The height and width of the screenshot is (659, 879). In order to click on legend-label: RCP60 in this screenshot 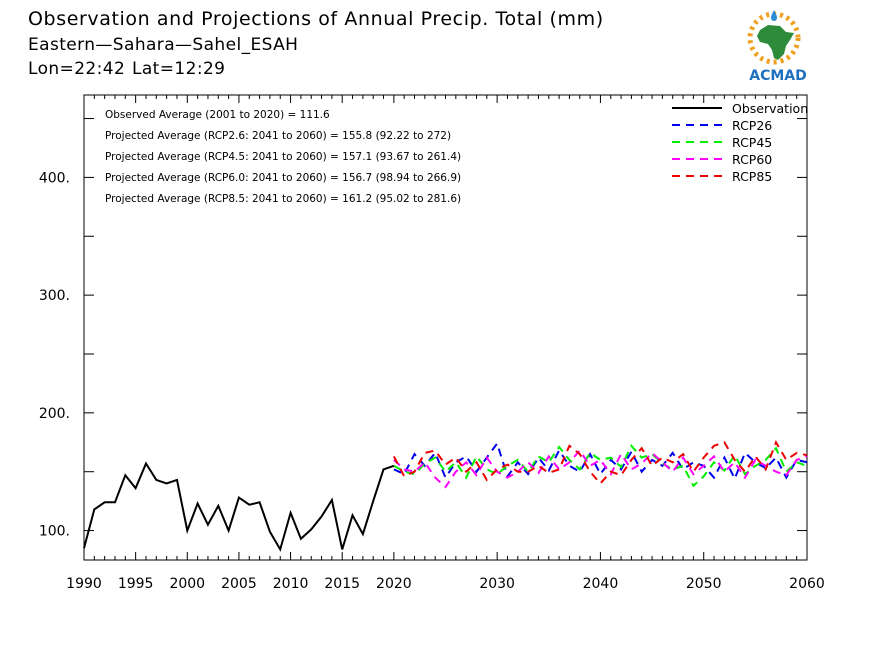, I will do `click(752, 159)`.